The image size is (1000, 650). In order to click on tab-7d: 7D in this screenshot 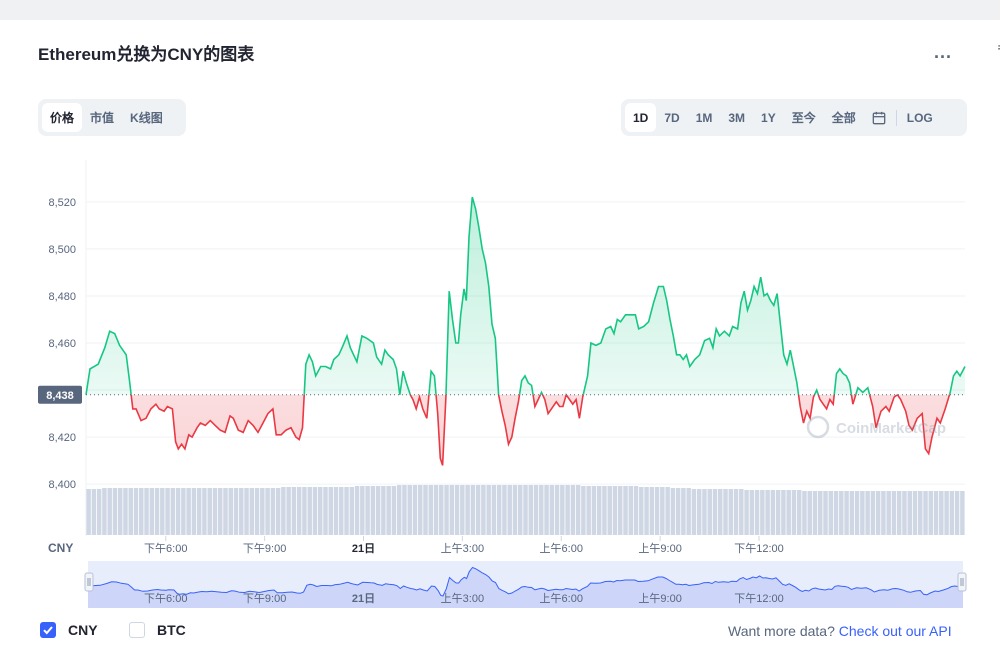, I will do `click(672, 117)`.